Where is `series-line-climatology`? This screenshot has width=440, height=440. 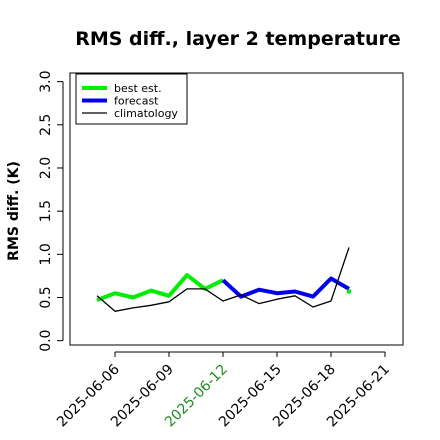
series-line-climatology is located at coordinates (223, 279).